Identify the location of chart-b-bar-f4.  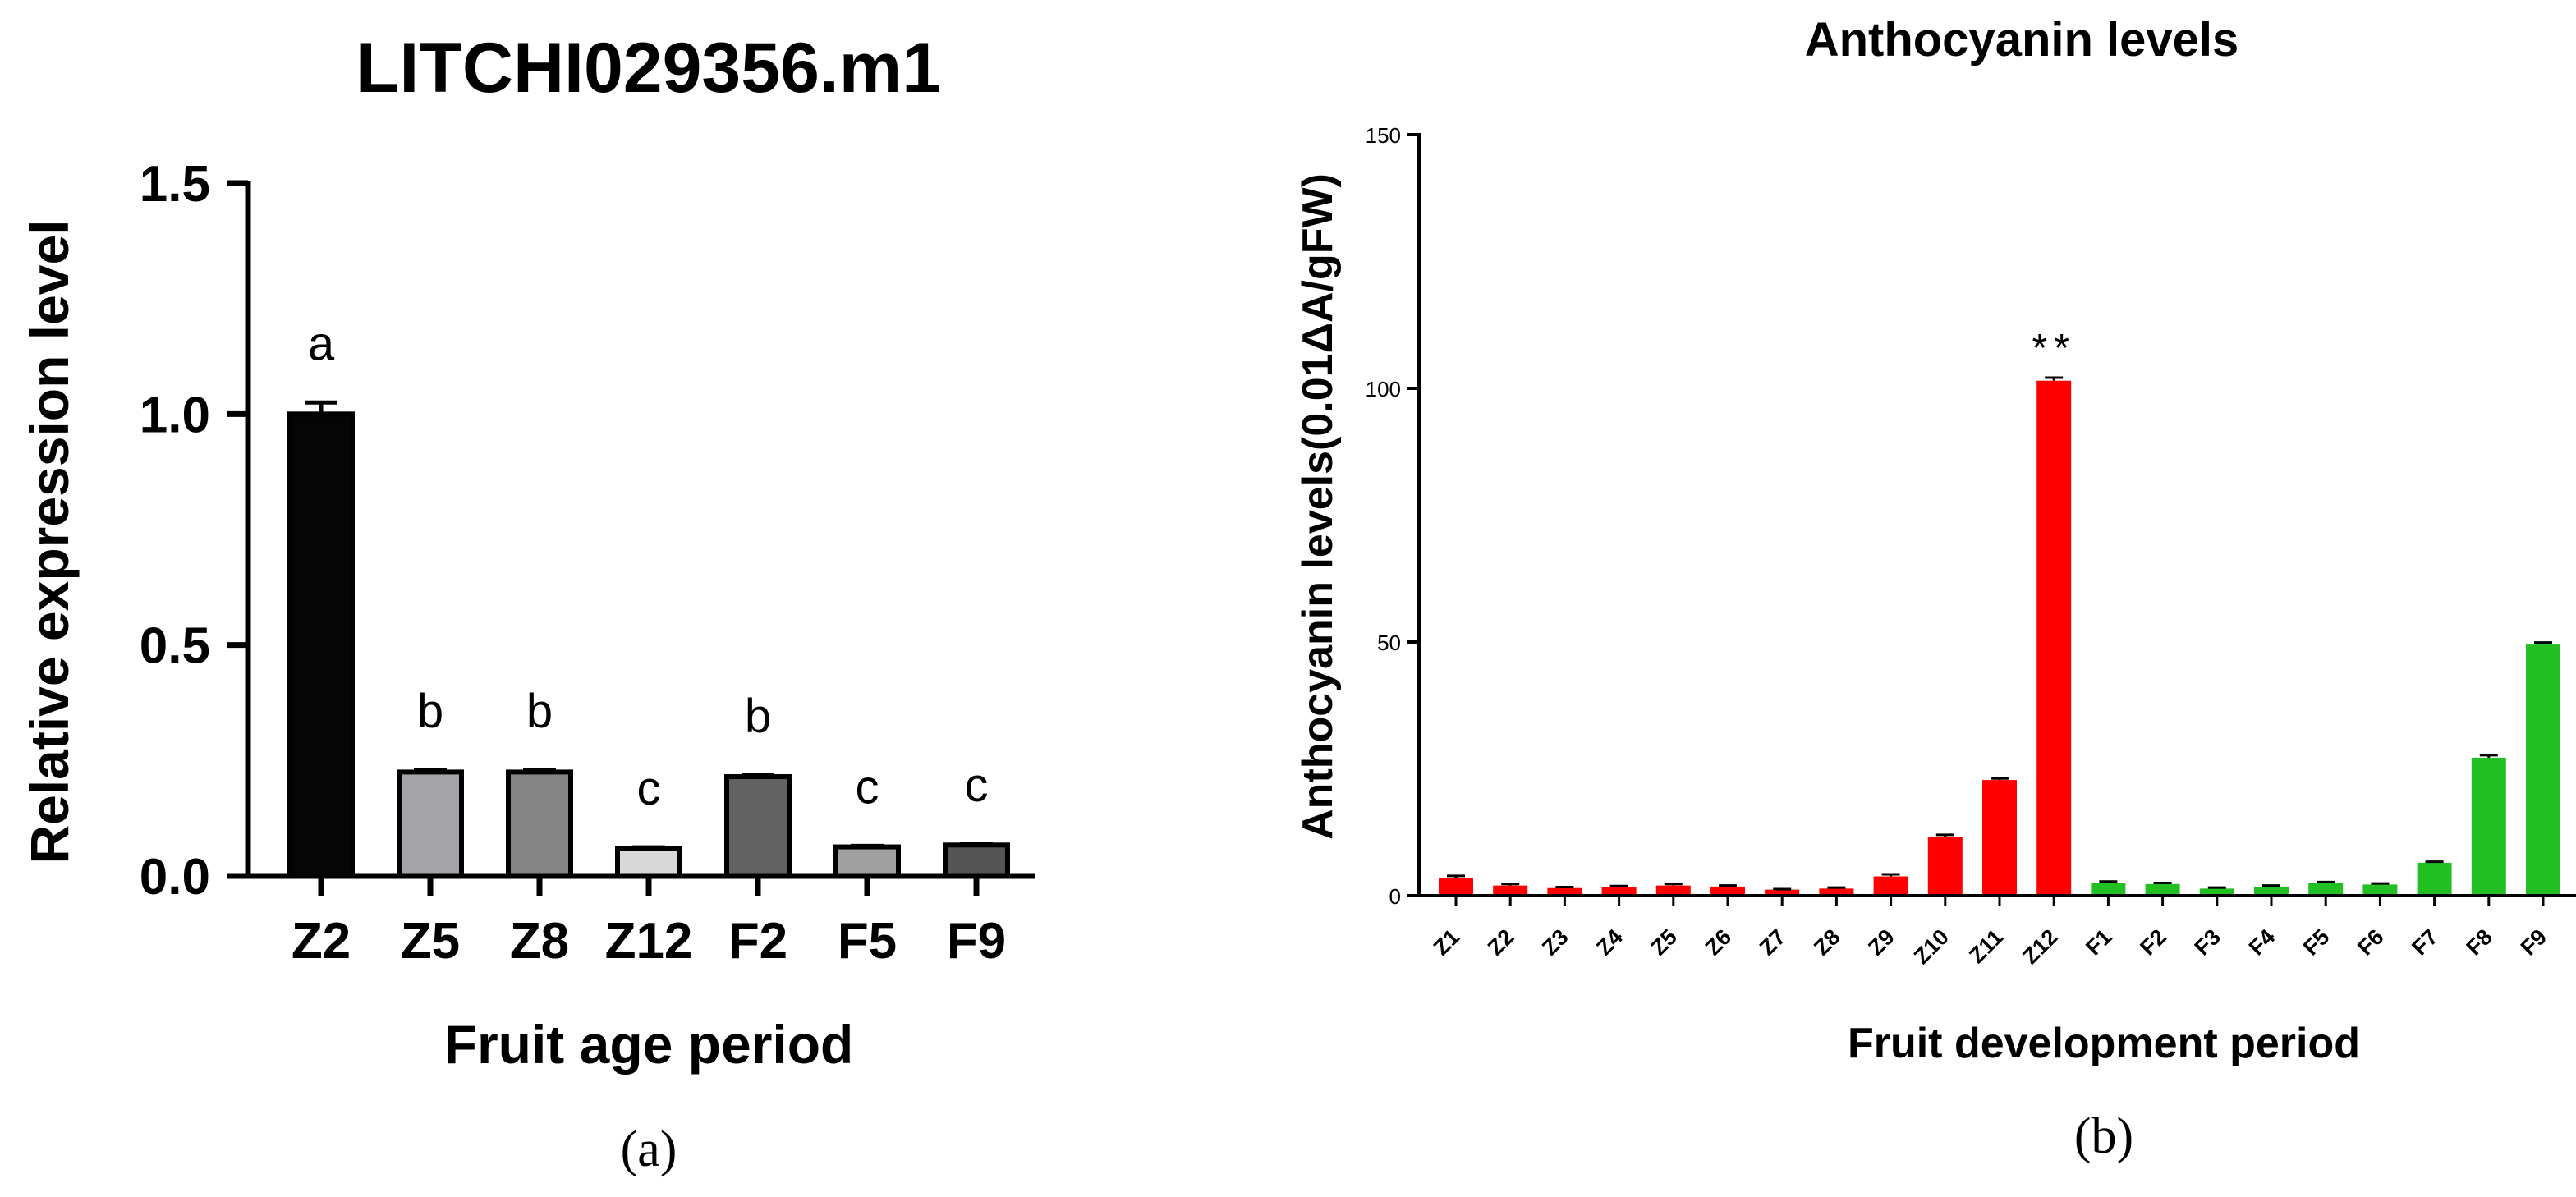
(2271, 891).